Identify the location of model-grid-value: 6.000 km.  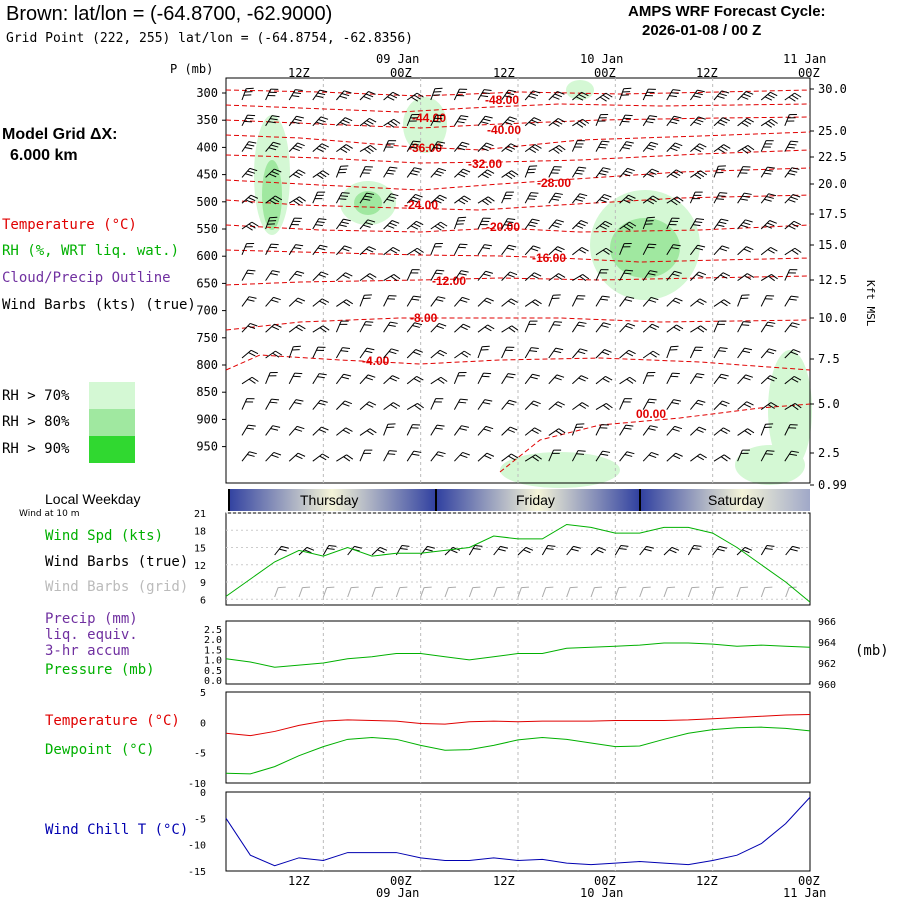
(44, 155).